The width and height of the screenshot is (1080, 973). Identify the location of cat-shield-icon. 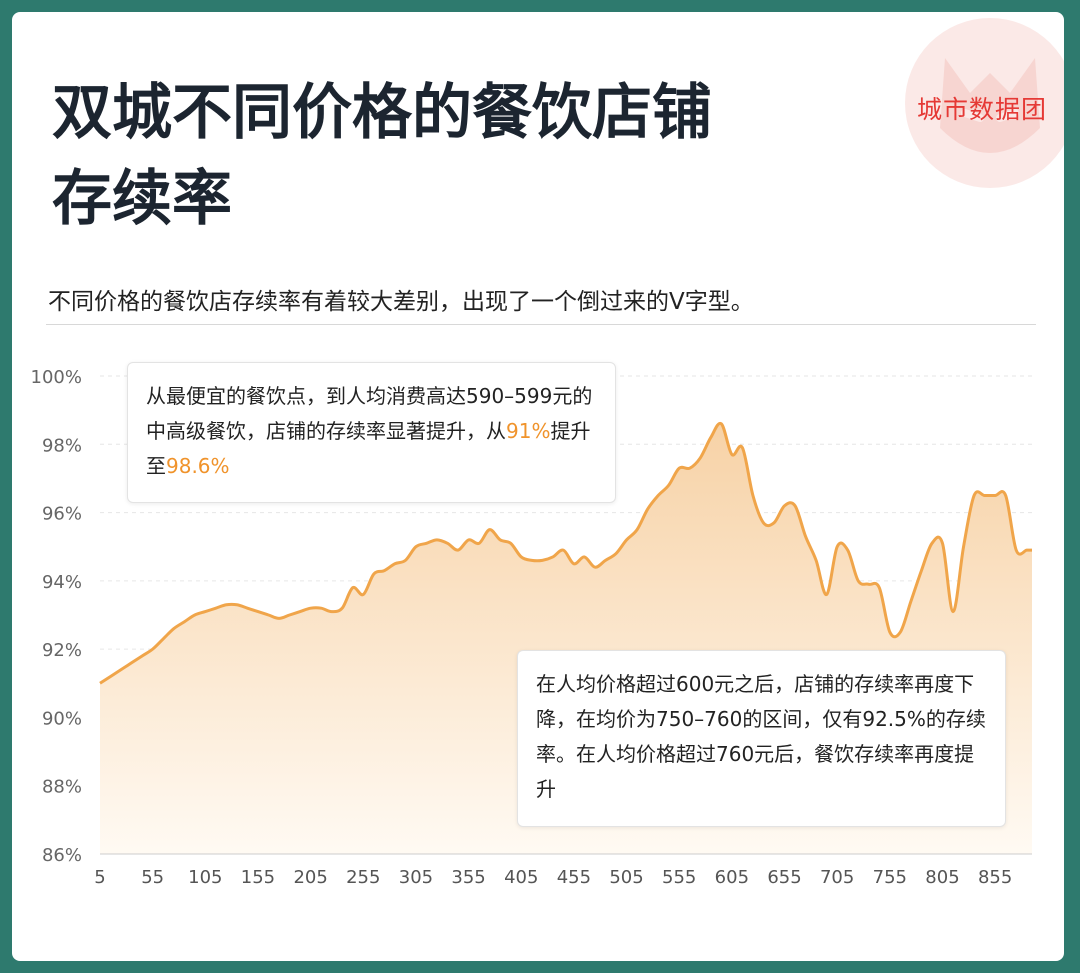
(984, 103).